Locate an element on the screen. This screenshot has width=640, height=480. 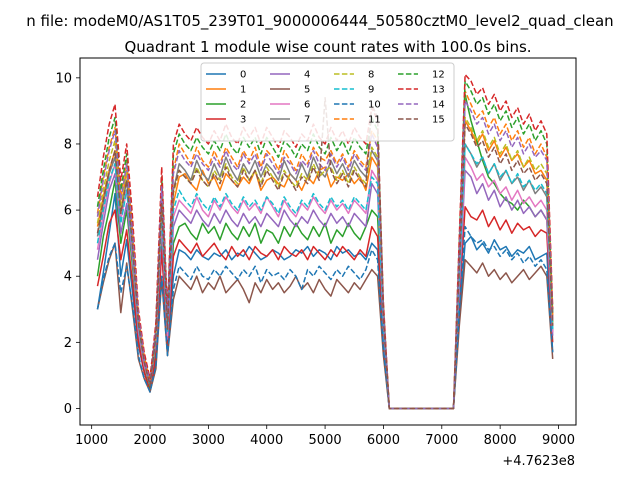
y-tick-label: 0 is located at coordinates (68, 409).